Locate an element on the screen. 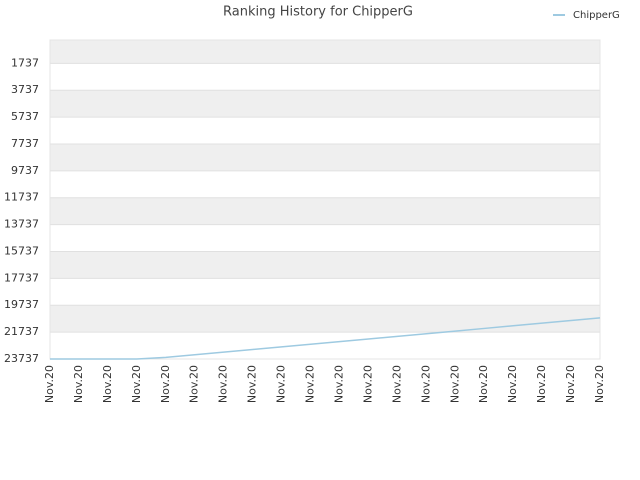 Image resolution: width=640 pixels, height=480 pixels. chart-title: Ranking History for ChipperG is located at coordinates (318, 12).